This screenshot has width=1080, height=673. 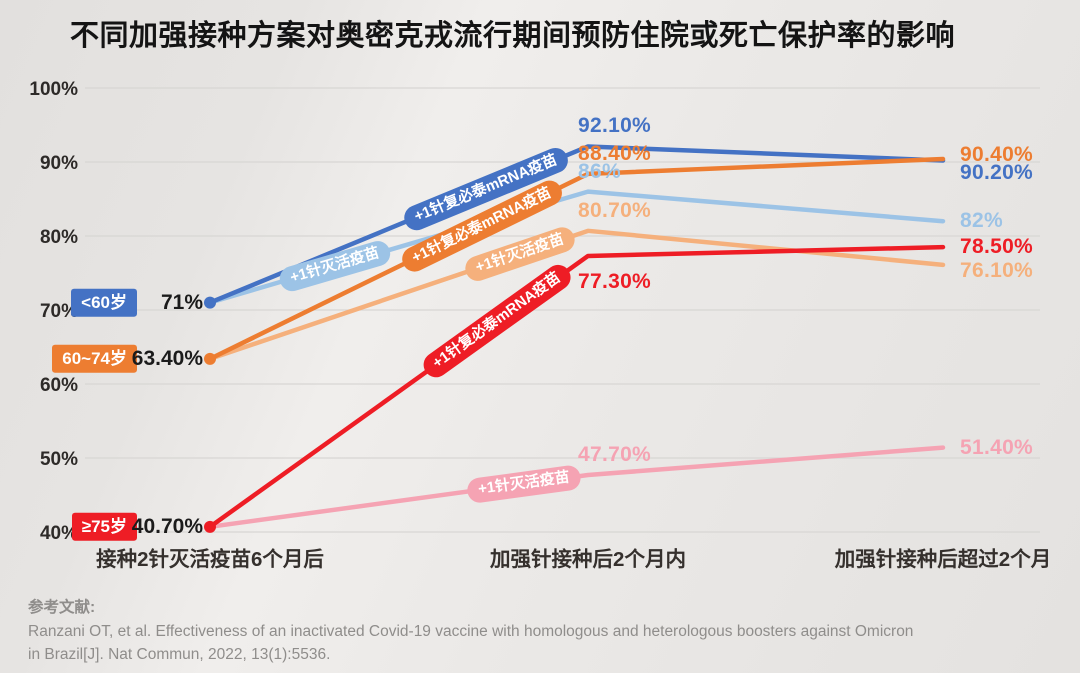 I want to click on reference-heading: 参考文献:, so click(x=62, y=607).